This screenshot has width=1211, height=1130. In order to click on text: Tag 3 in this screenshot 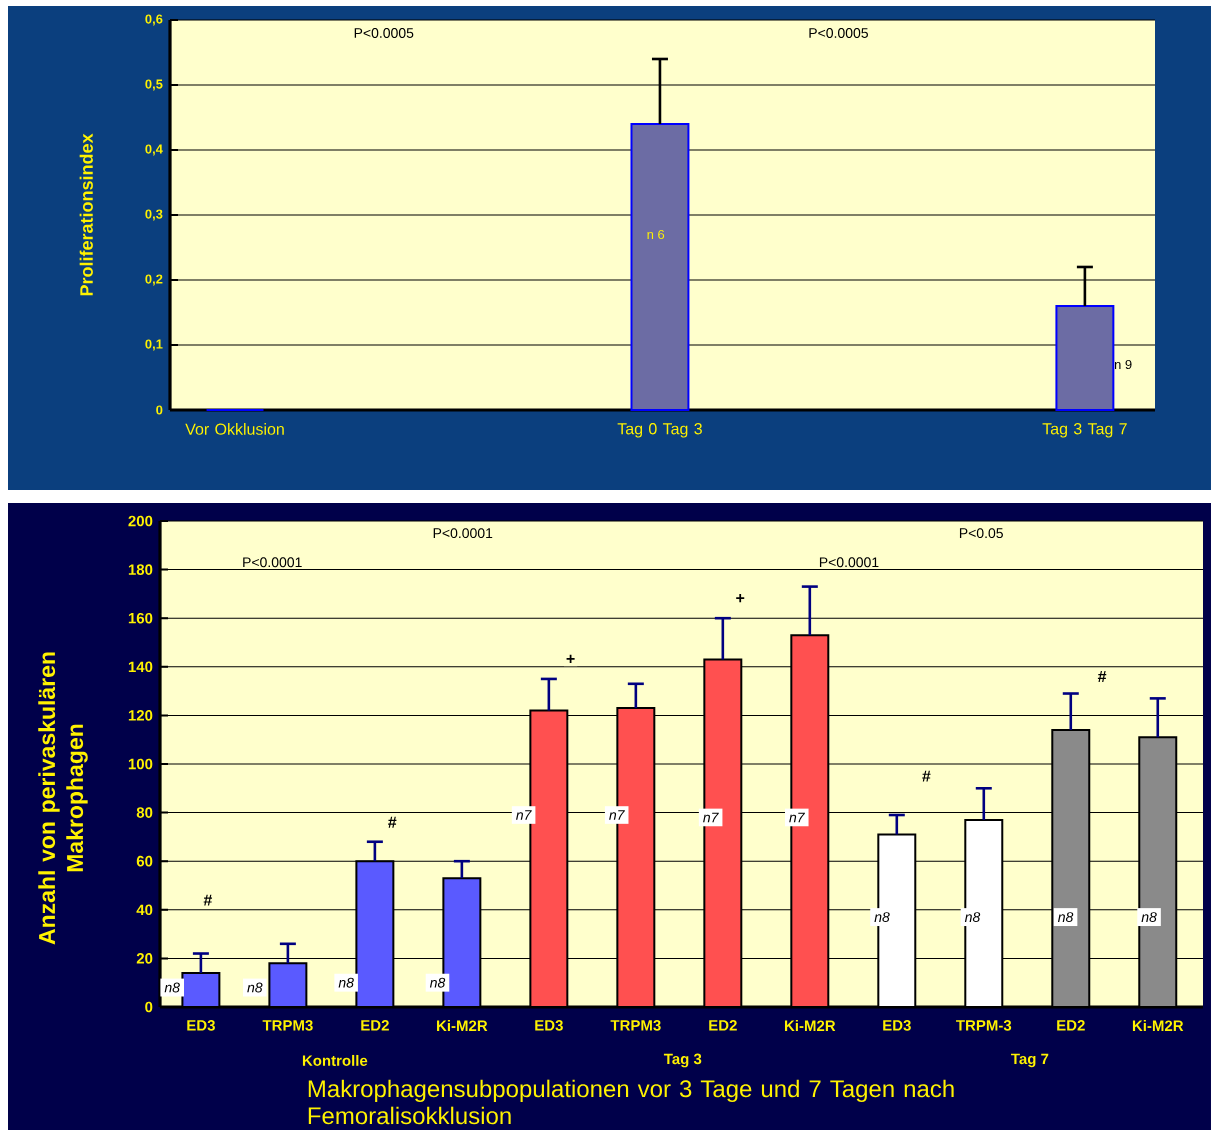, I will do `click(682, 1060)`.